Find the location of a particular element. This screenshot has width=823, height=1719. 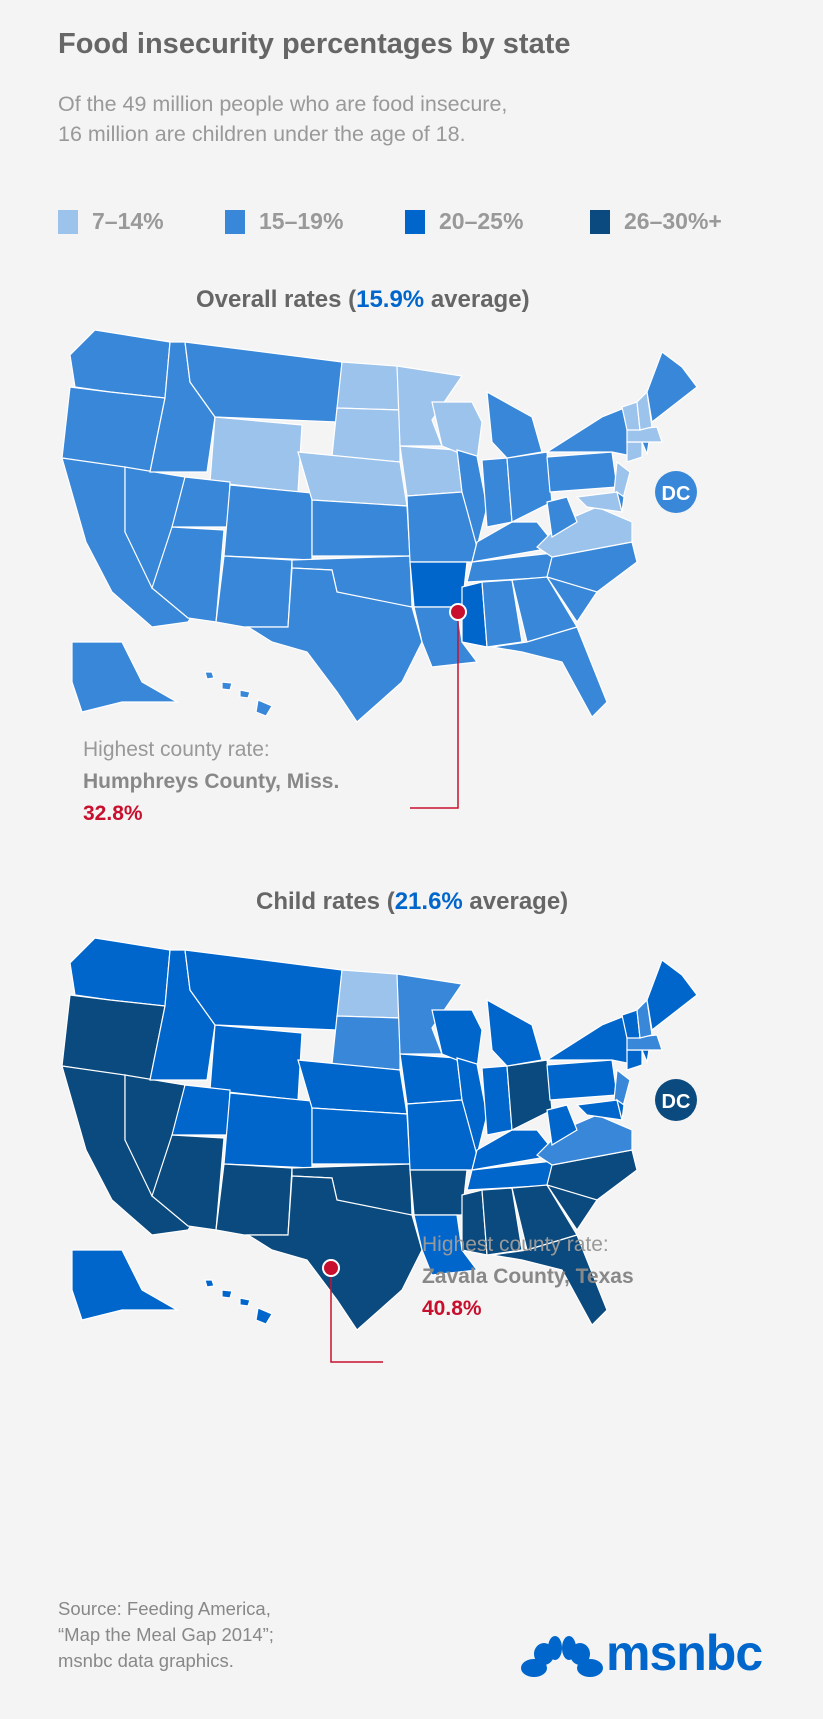

legend-item-top: 26–30%+ is located at coordinates (656, 221).